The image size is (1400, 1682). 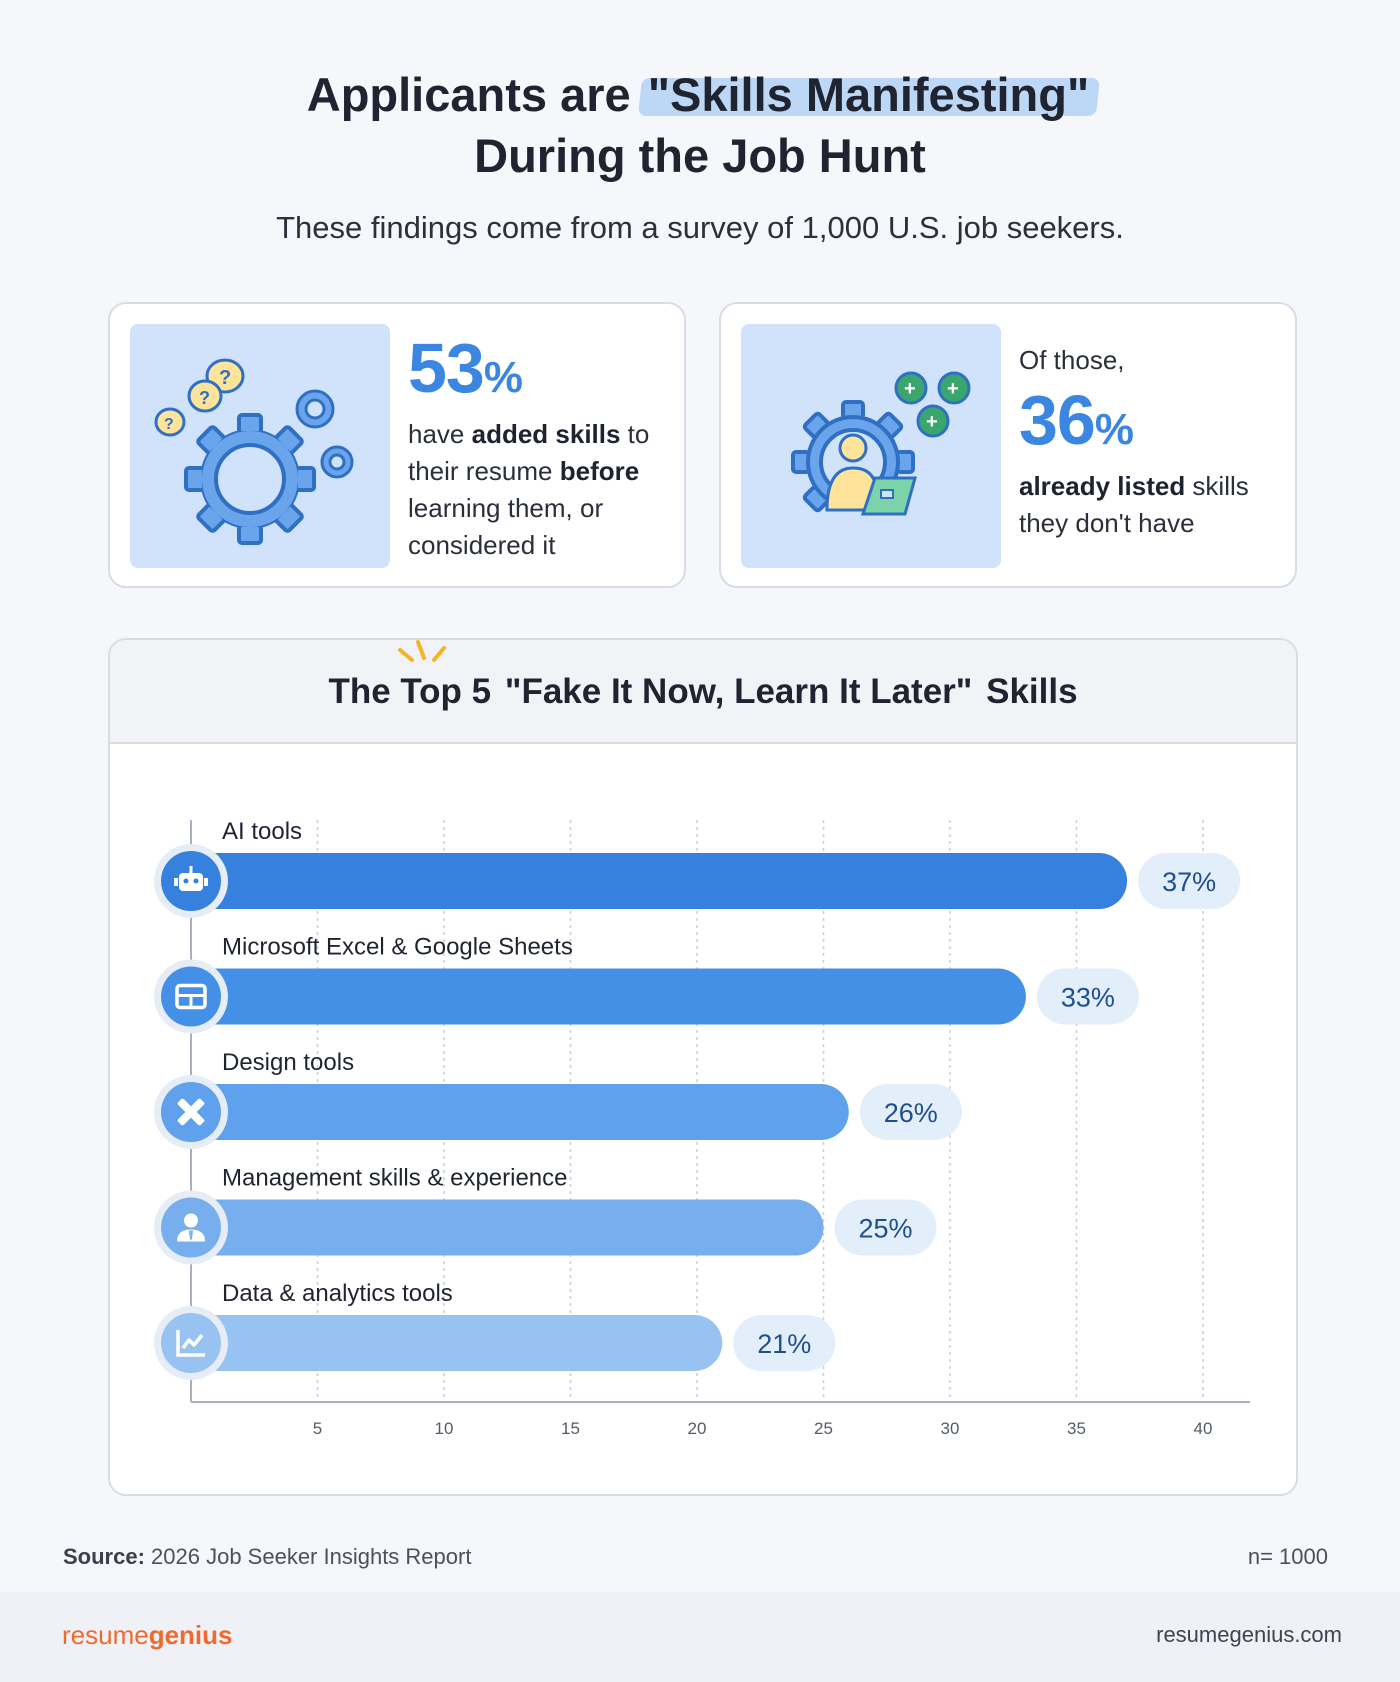 I want to click on website-link: resumegenius.com, so click(x=1249, y=1634).